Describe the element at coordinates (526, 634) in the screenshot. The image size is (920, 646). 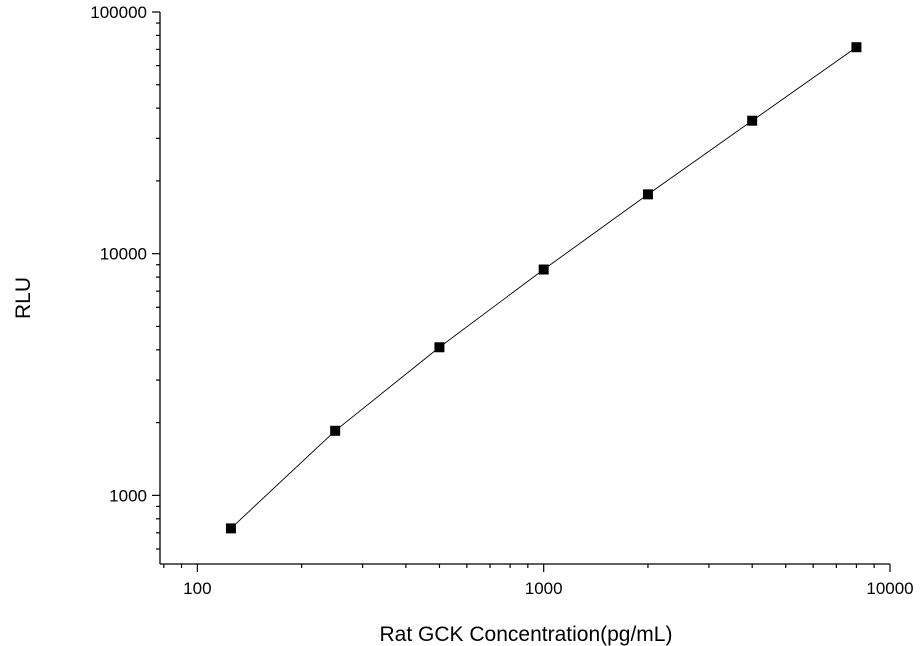
I see `x-axis-title: Rat GCK Concentration(pg/mL)` at that location.